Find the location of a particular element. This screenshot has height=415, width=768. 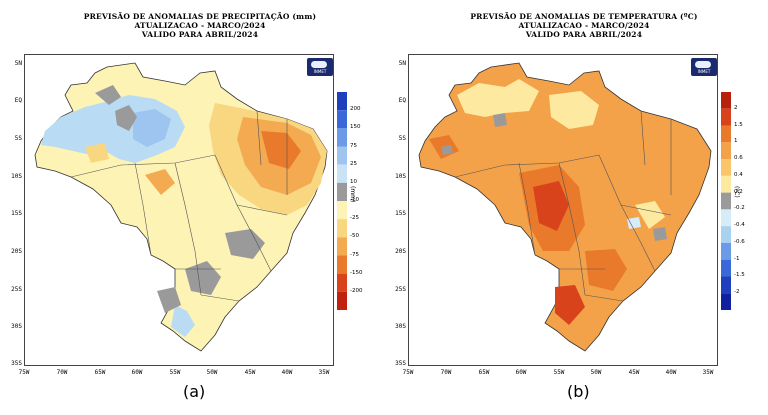

colorbar-label: 0.4 is located at coordinates (738, 174).